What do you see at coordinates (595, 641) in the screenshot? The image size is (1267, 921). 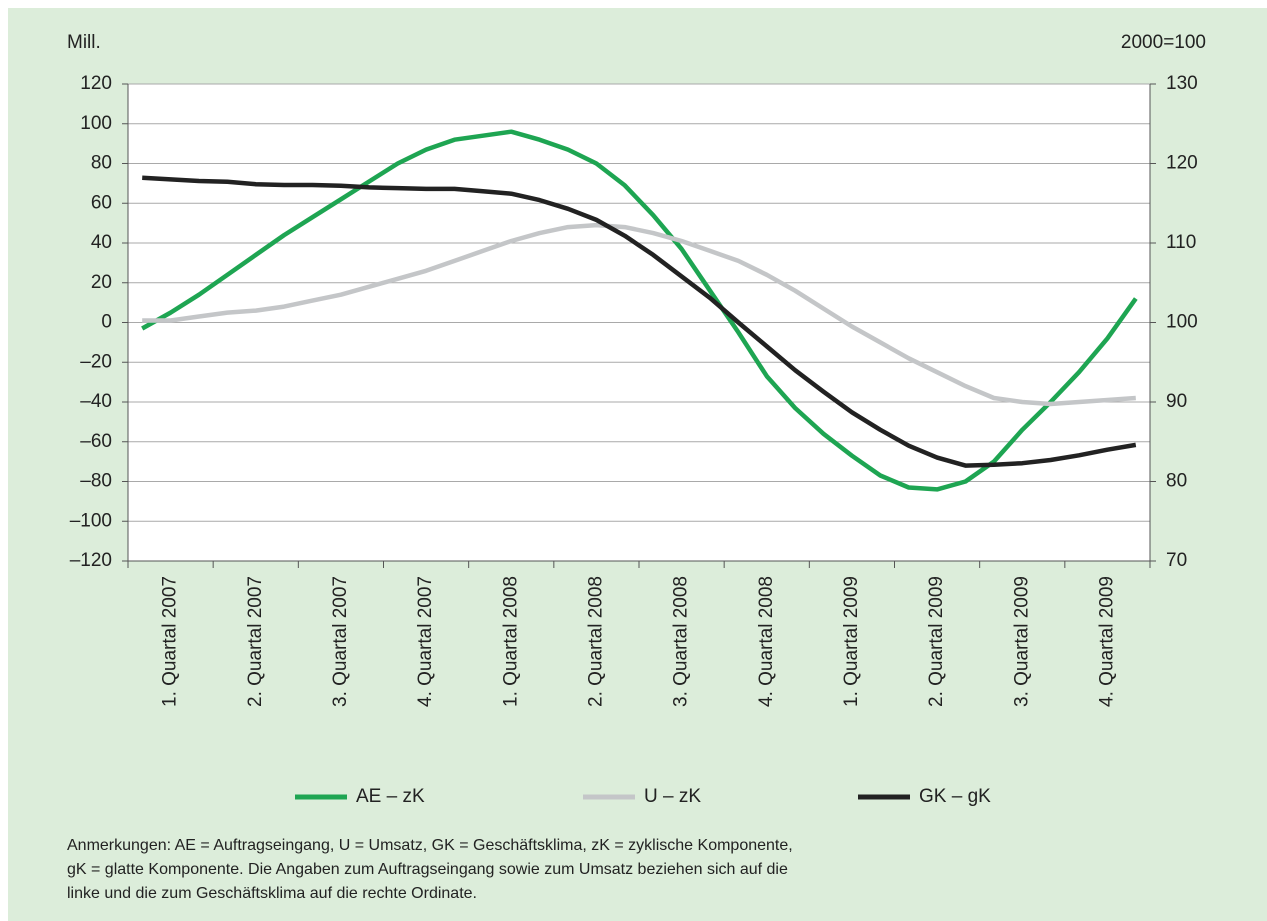 I see `x-tick-label: 2. Quartal 2008` at bounding box center [595, 641].